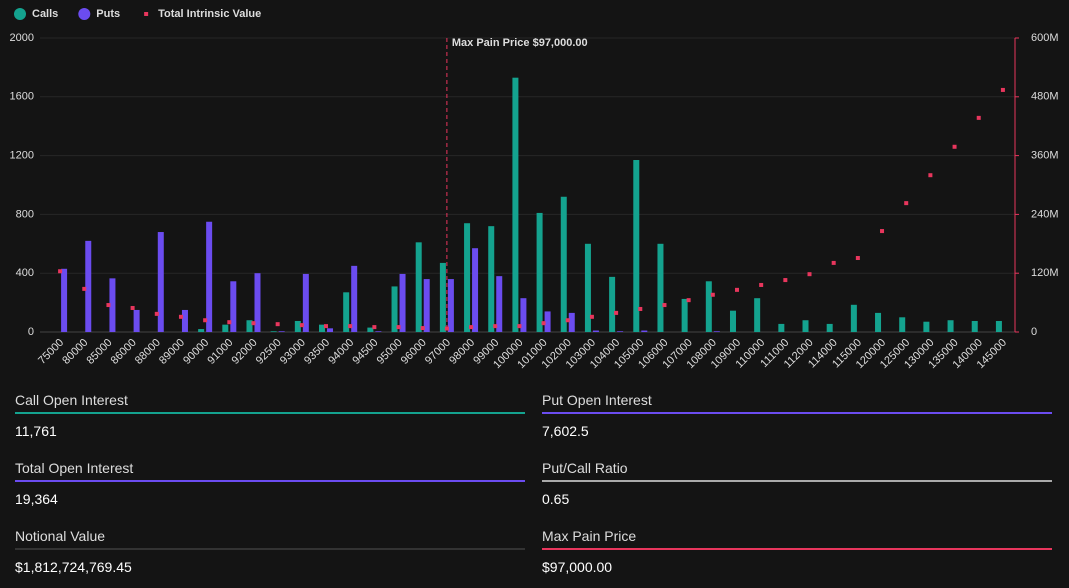 This screenshot has height=588, width=1069. What do you see at coordinates (31, 332) in the screenshot?
I see `y-tick-label: 0` at bounding box center [31, 332].